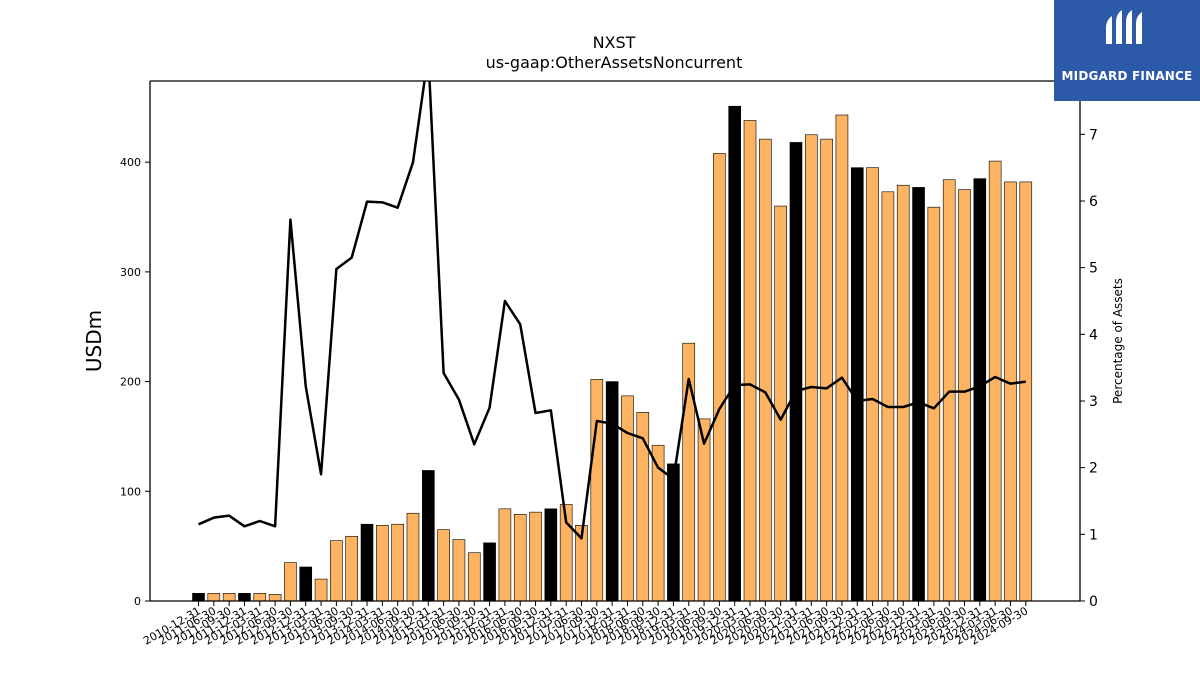 This screenshot has width=1200, height=675. What do you see at coordinates (1093, 469) in the screenshot?
I see `y2-tick-label: 2` at bounding box center [1093, 469].